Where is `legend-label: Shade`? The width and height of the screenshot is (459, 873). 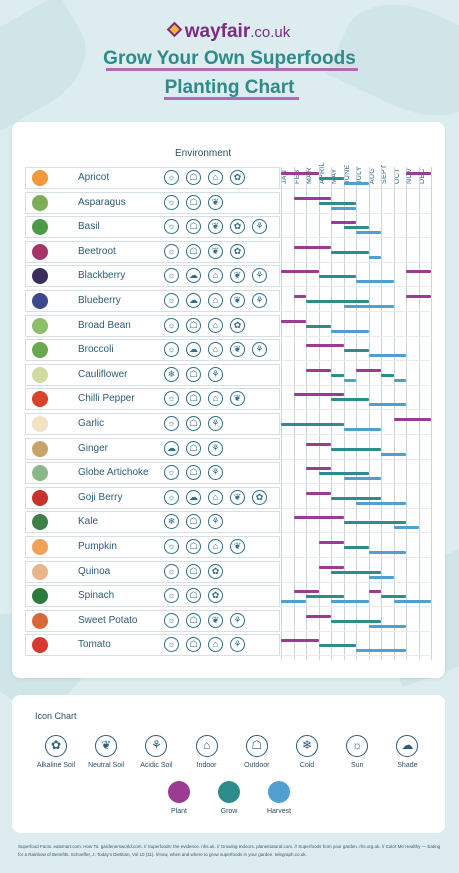
legend-label: Shade is located at coordinates (407, 765).